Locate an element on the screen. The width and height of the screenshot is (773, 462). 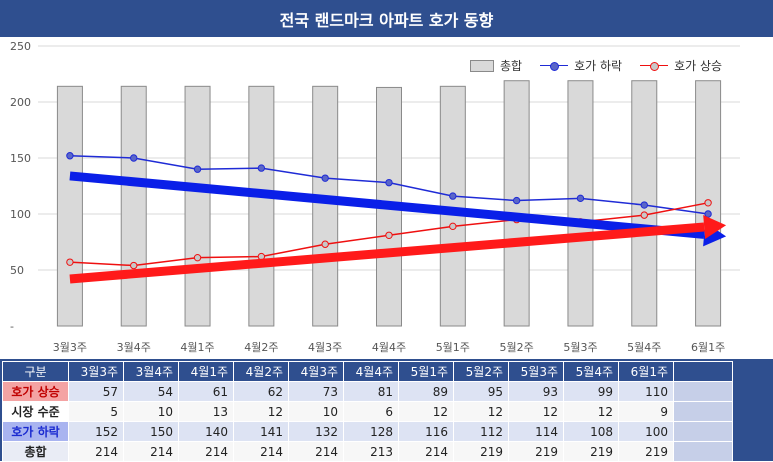
table-cell: 110 is located at coordinates (646, 391).